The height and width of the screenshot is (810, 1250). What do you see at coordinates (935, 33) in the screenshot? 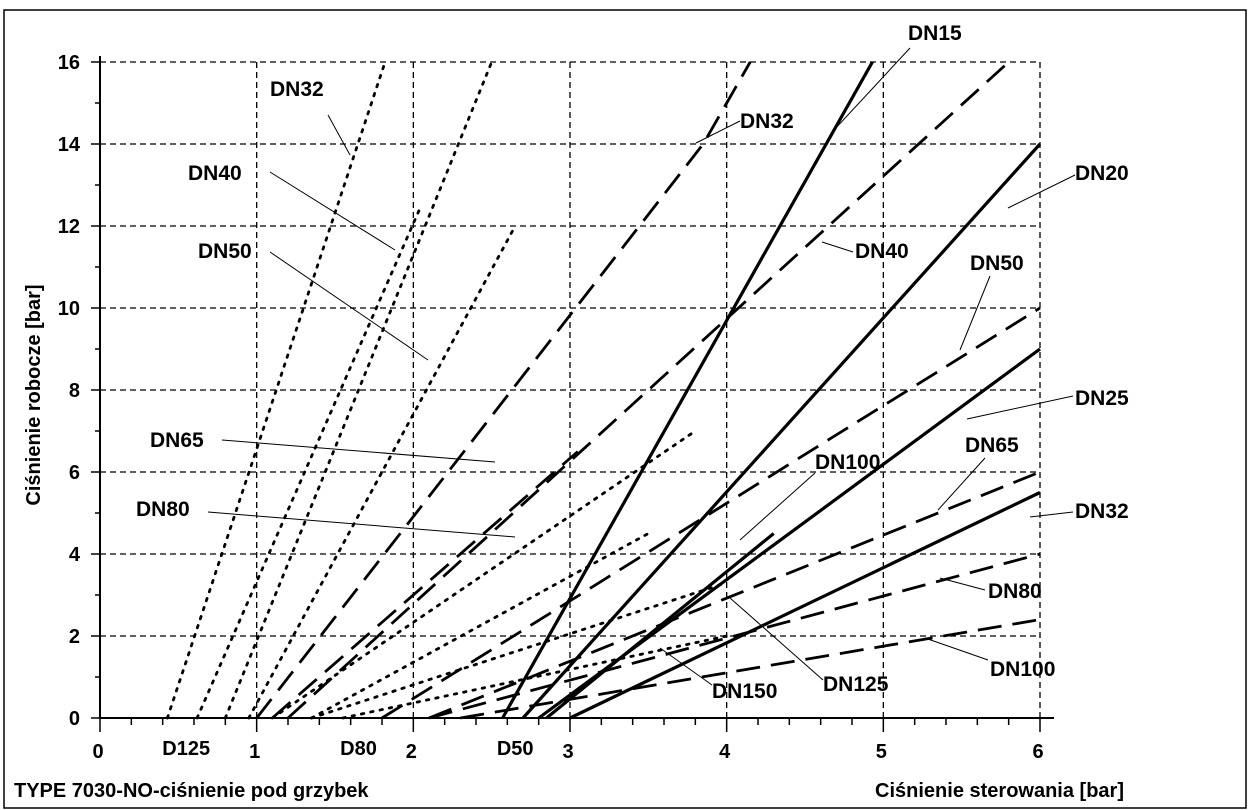
I see `series-label: DN15` at bounding box center [935, 33].